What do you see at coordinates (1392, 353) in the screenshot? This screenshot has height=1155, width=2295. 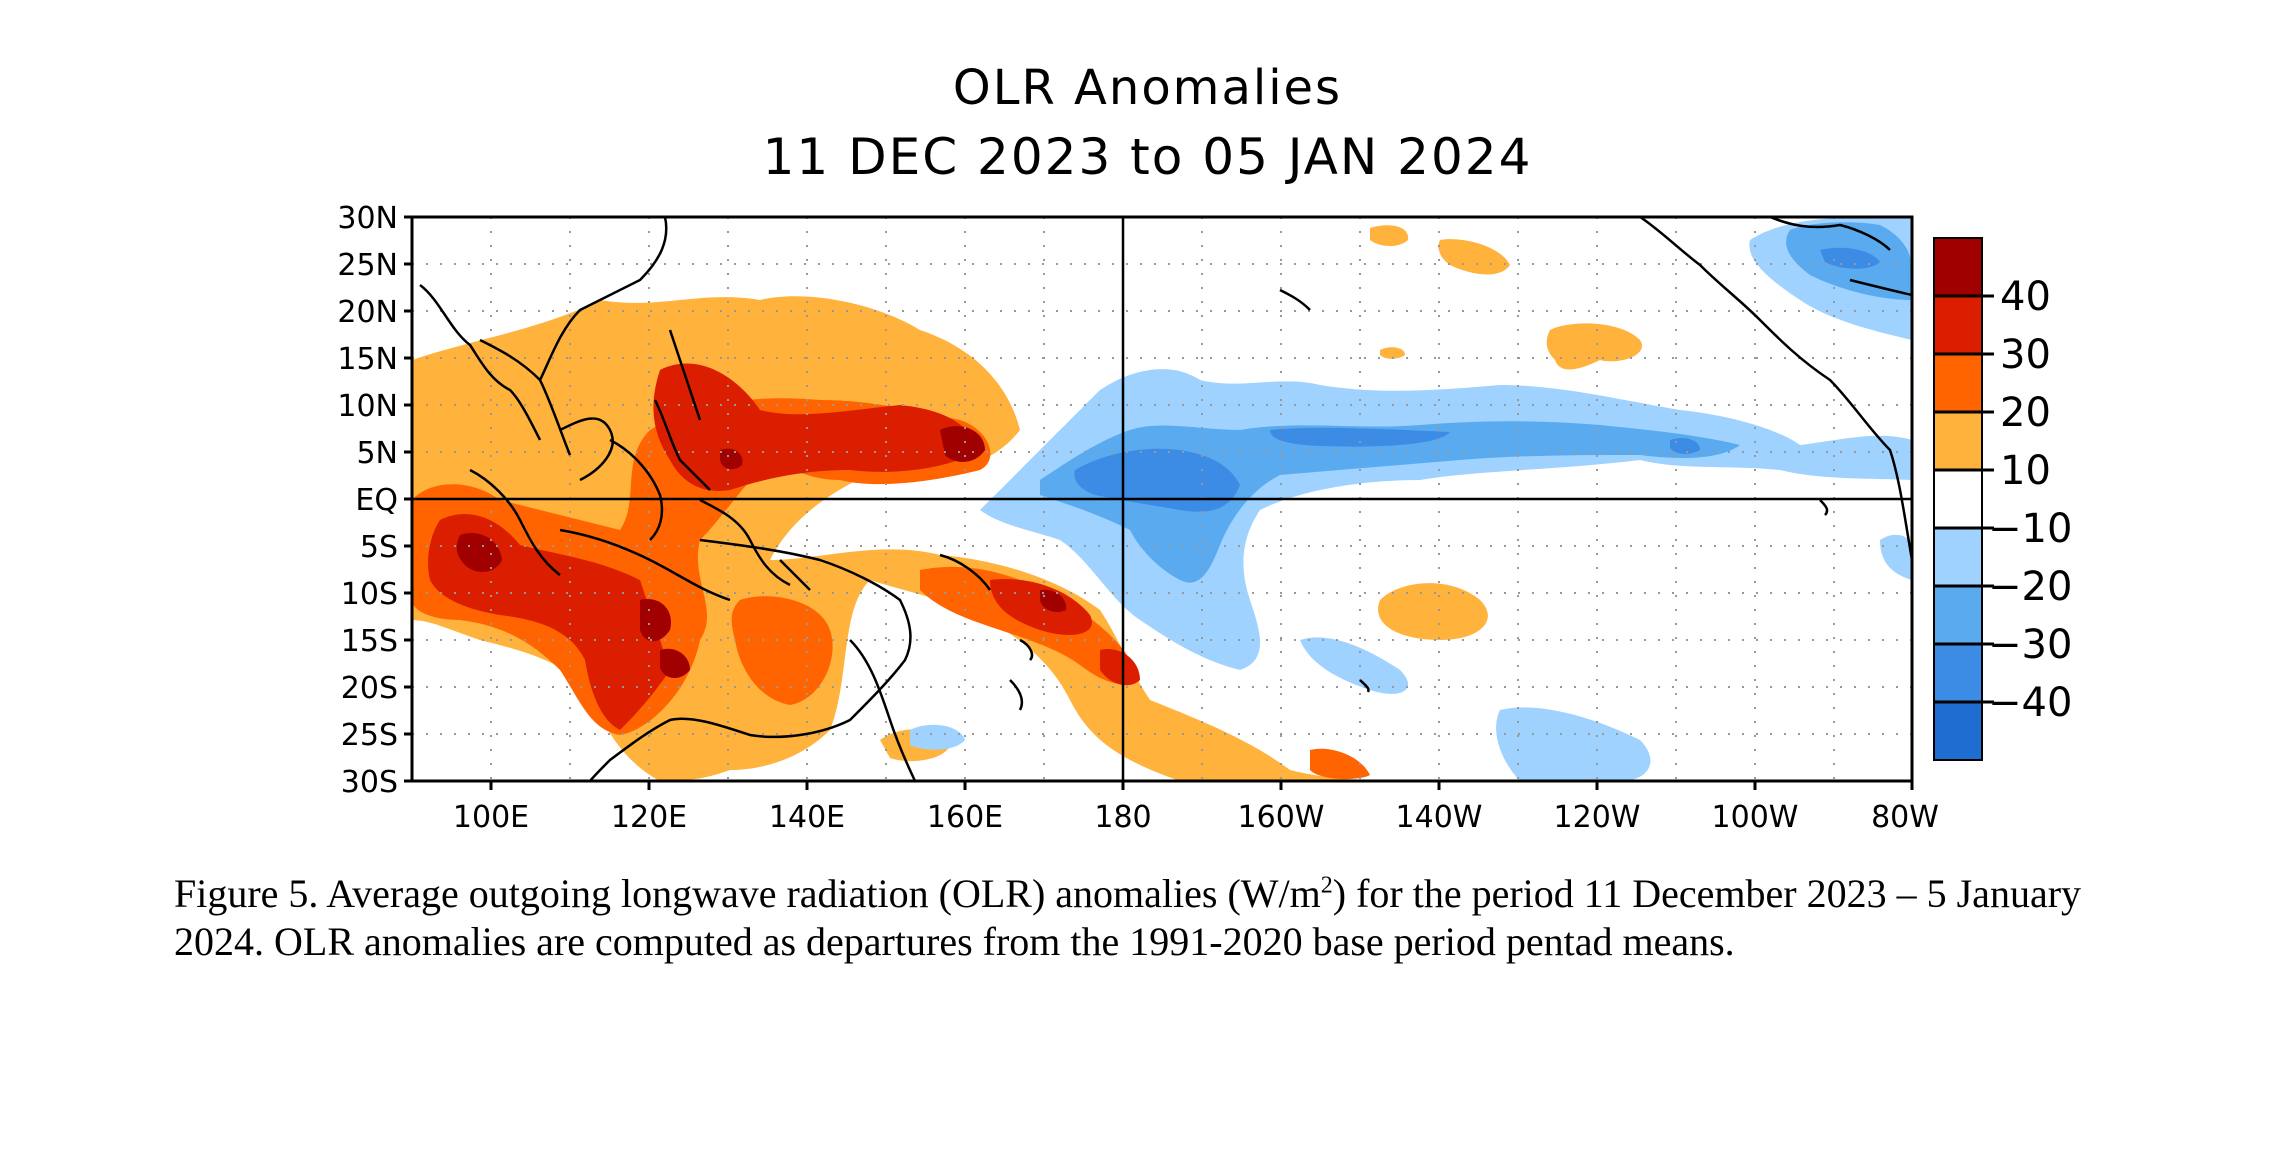 I see `anomaly-region-p10f` at bounding box center [1392, 353].